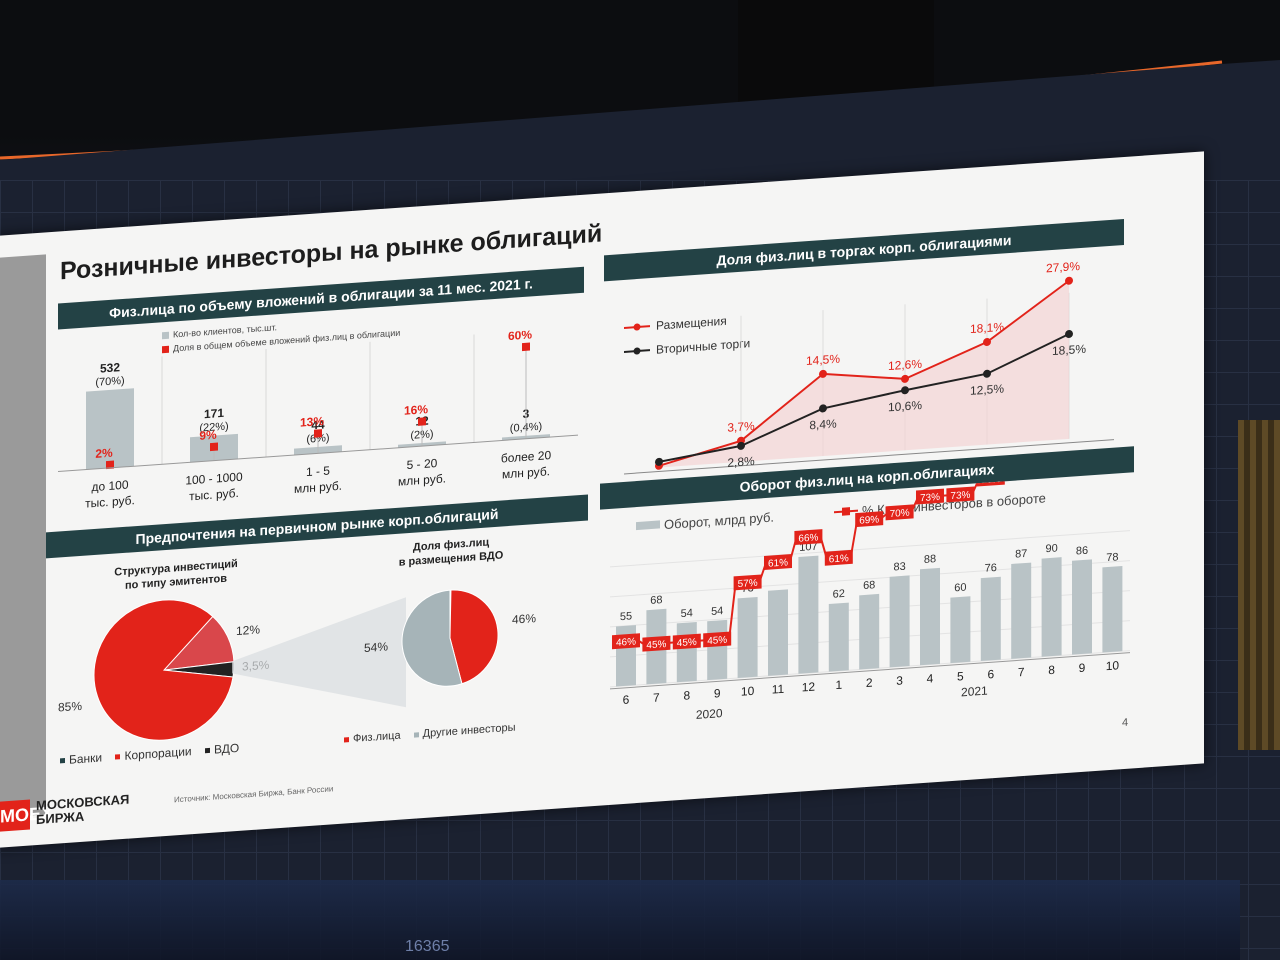  What do you see at coordinates (974, 692) in the screenshot?
I see `year-label-2021: 2021` at bounding box center [974, 692].